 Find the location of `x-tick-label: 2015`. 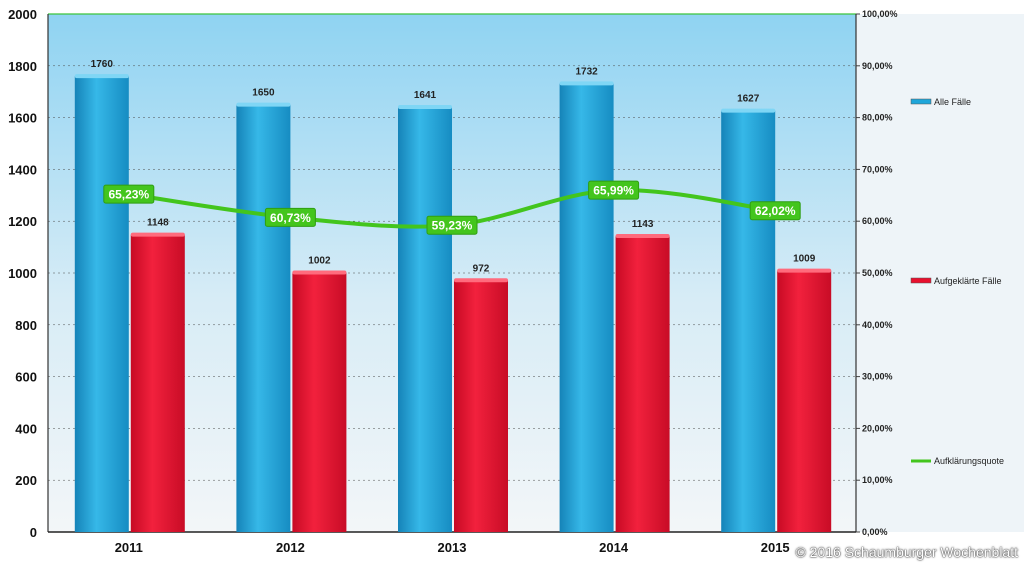

x-tick-label: 2015 is located at coordinates (775, 547).